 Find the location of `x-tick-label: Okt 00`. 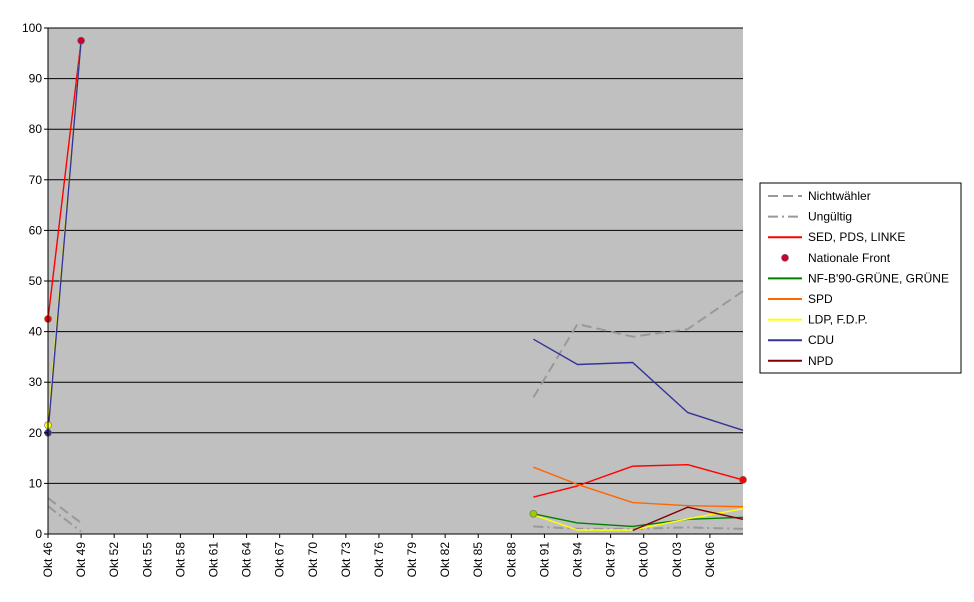

x-tick-label: Okt 00 is located at coordinates (644, 560).